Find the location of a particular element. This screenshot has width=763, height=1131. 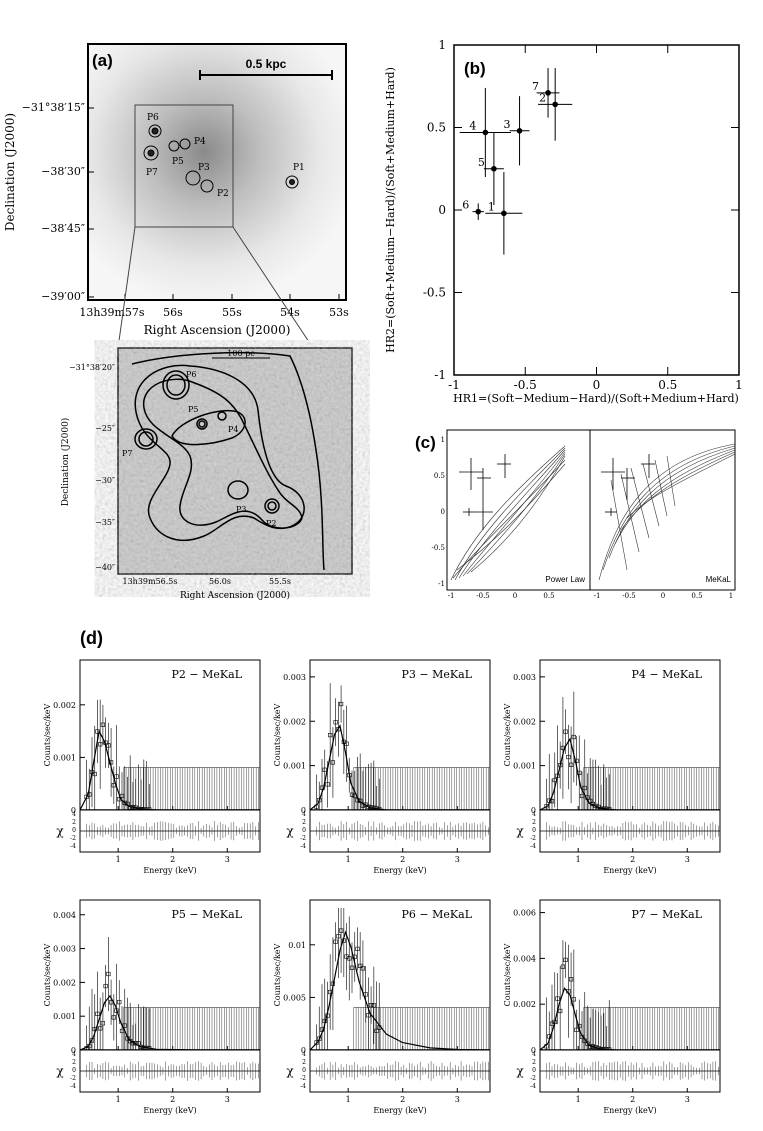

zoom-box is located at coordinates (184, 166).